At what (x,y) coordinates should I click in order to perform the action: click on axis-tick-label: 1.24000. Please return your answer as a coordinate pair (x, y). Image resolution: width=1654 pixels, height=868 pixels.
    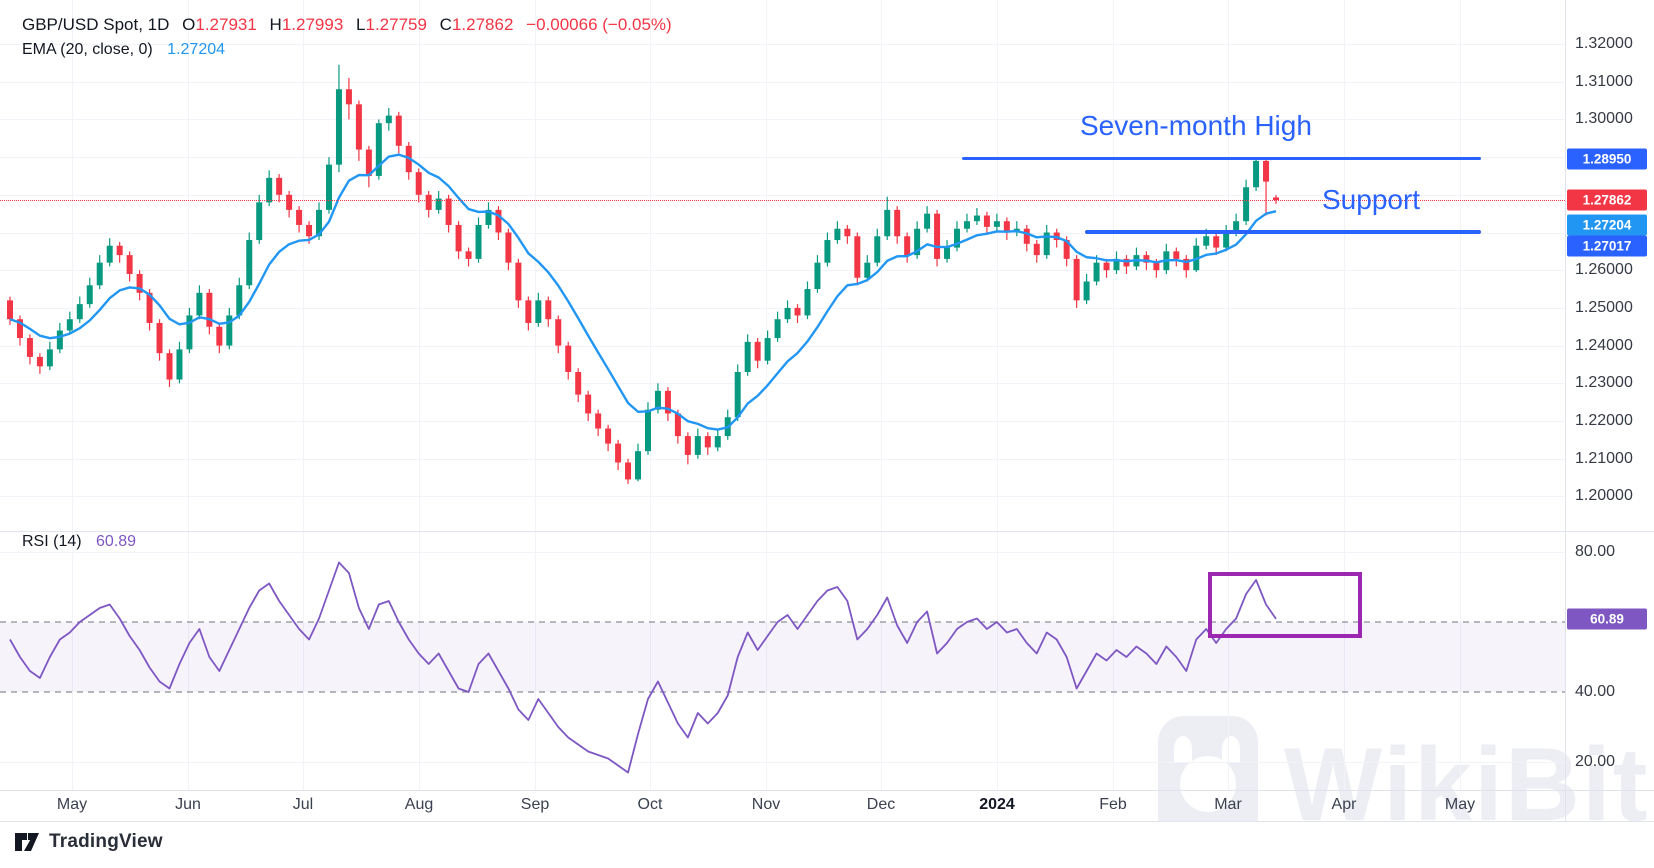
    Looking at the image, I should click on (1604, 345).